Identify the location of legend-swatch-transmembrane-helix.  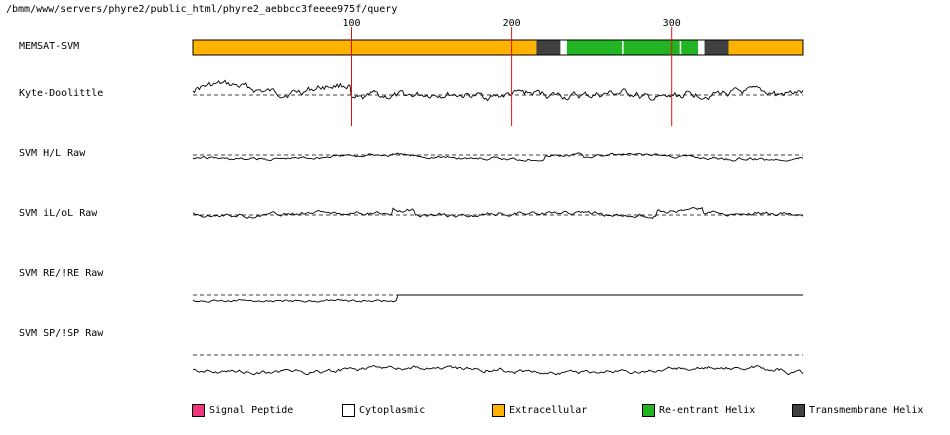
(798, 410).